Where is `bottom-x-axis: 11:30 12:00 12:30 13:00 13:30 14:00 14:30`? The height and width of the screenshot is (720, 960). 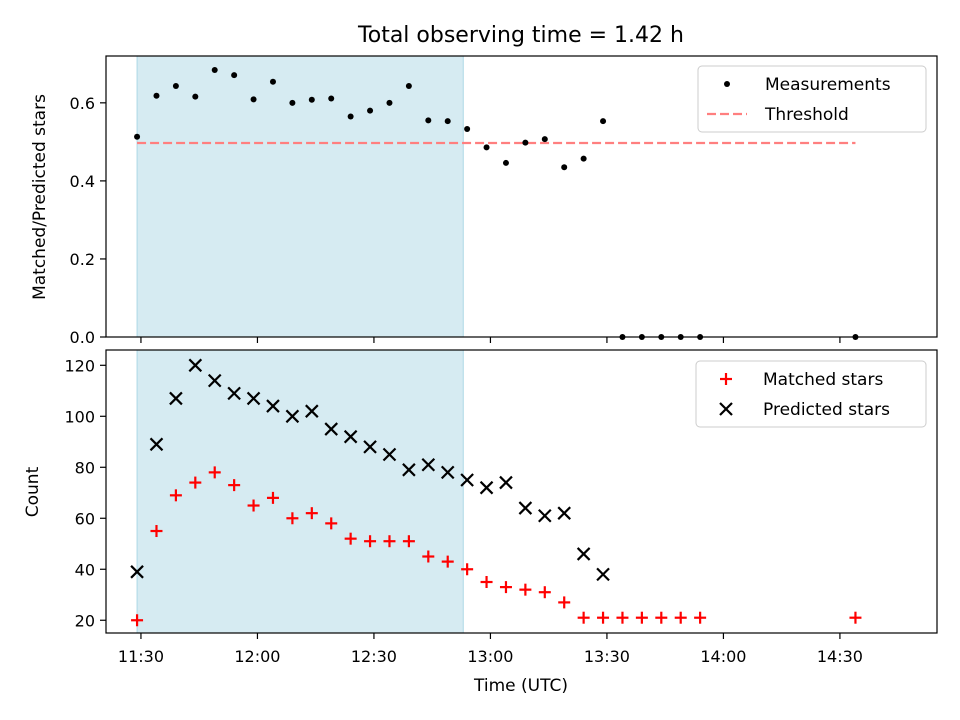 bottom-x-axis: 11:30 12:00 12:30 13:00 13:30 14:00 14:30 is located at coordinates (490, 649).